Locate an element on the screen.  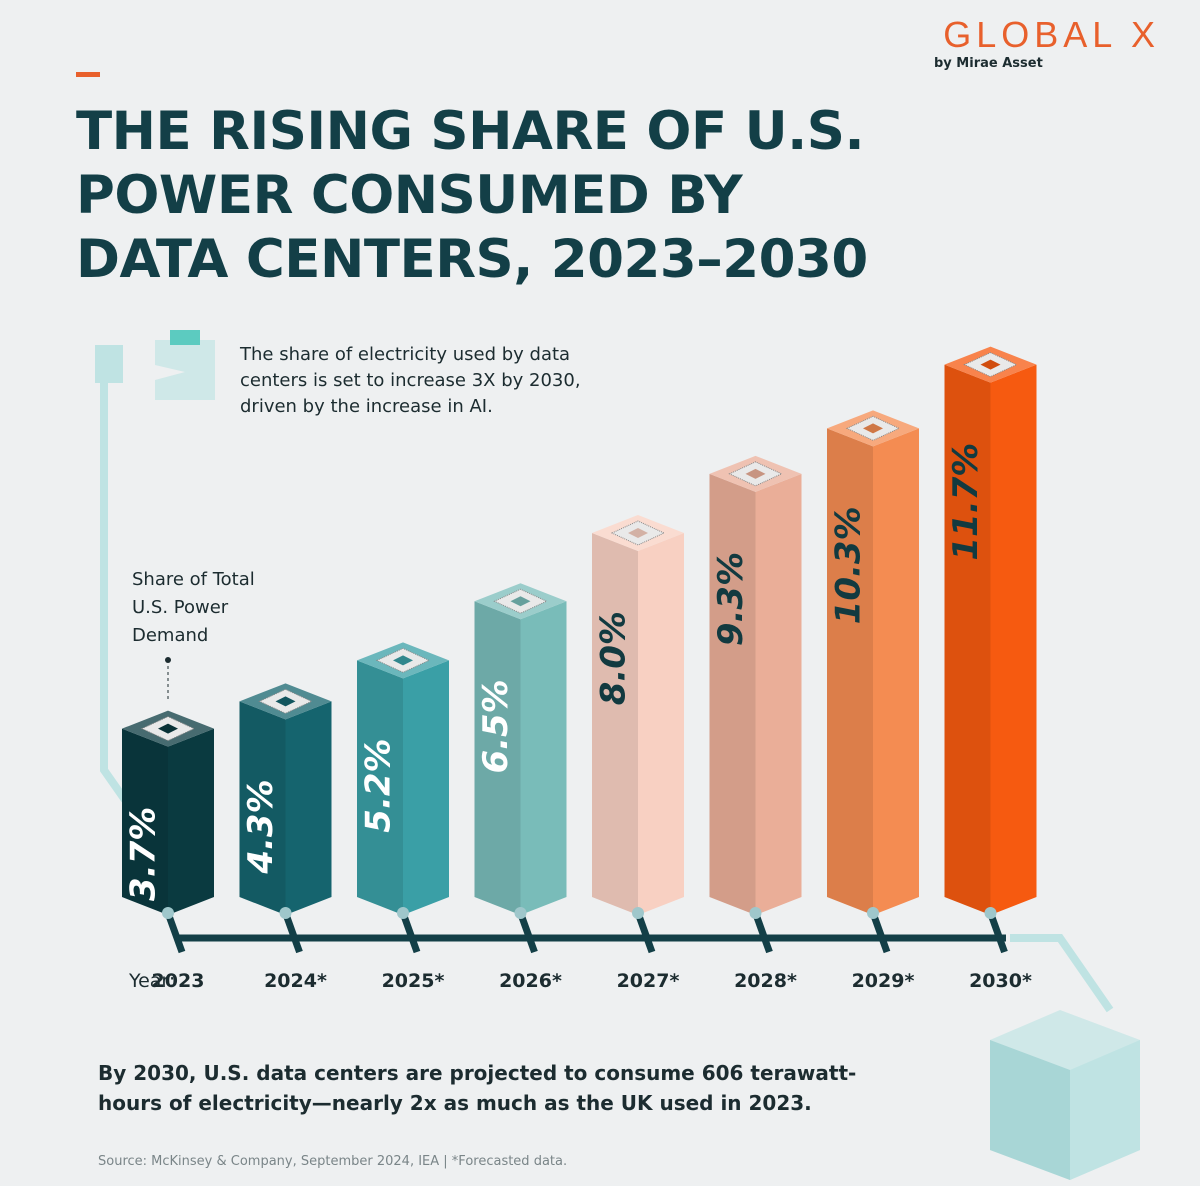
bar-group: 6.5% is located at coordinates (520, 768).